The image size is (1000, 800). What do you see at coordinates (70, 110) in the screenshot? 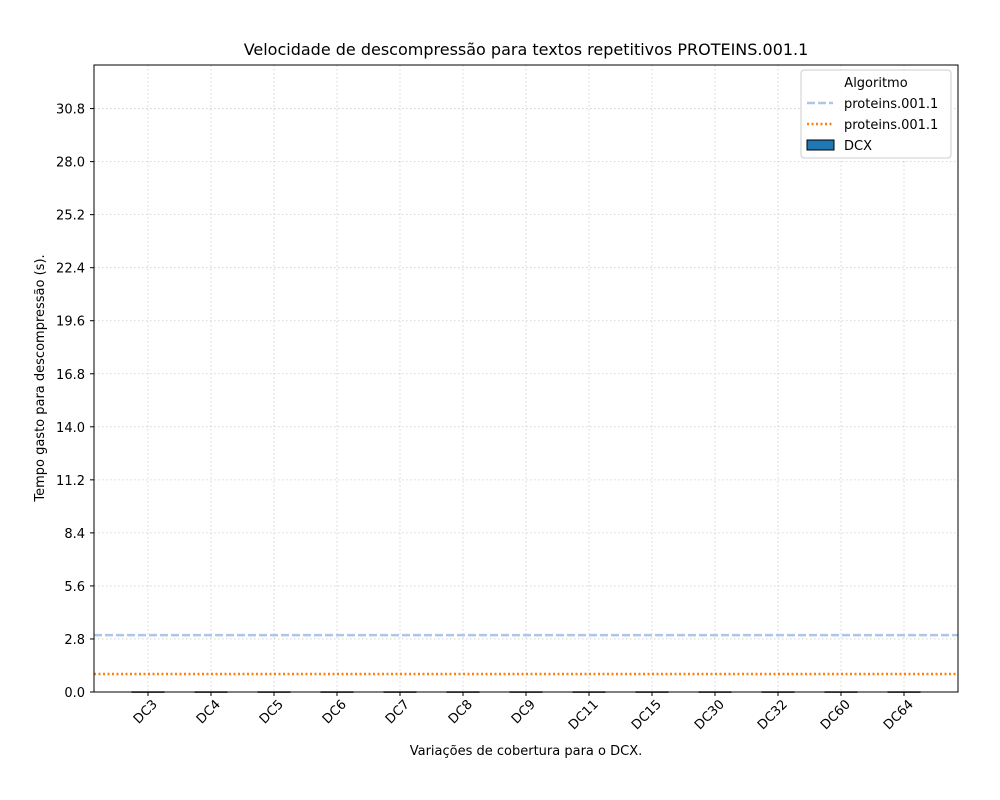
I see `y-tick-label: 30.8` at bounding box center [70, 110].